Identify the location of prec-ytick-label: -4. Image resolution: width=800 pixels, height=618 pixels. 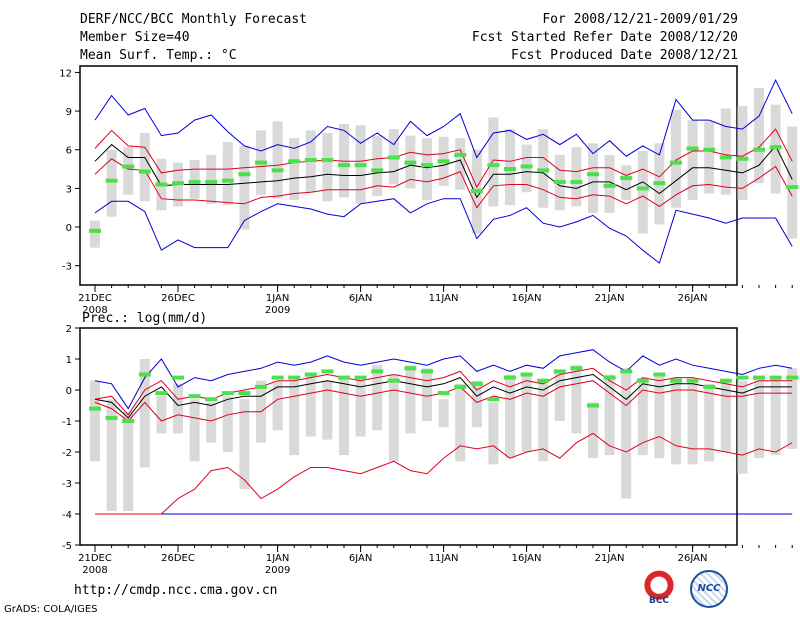
(67, 515).